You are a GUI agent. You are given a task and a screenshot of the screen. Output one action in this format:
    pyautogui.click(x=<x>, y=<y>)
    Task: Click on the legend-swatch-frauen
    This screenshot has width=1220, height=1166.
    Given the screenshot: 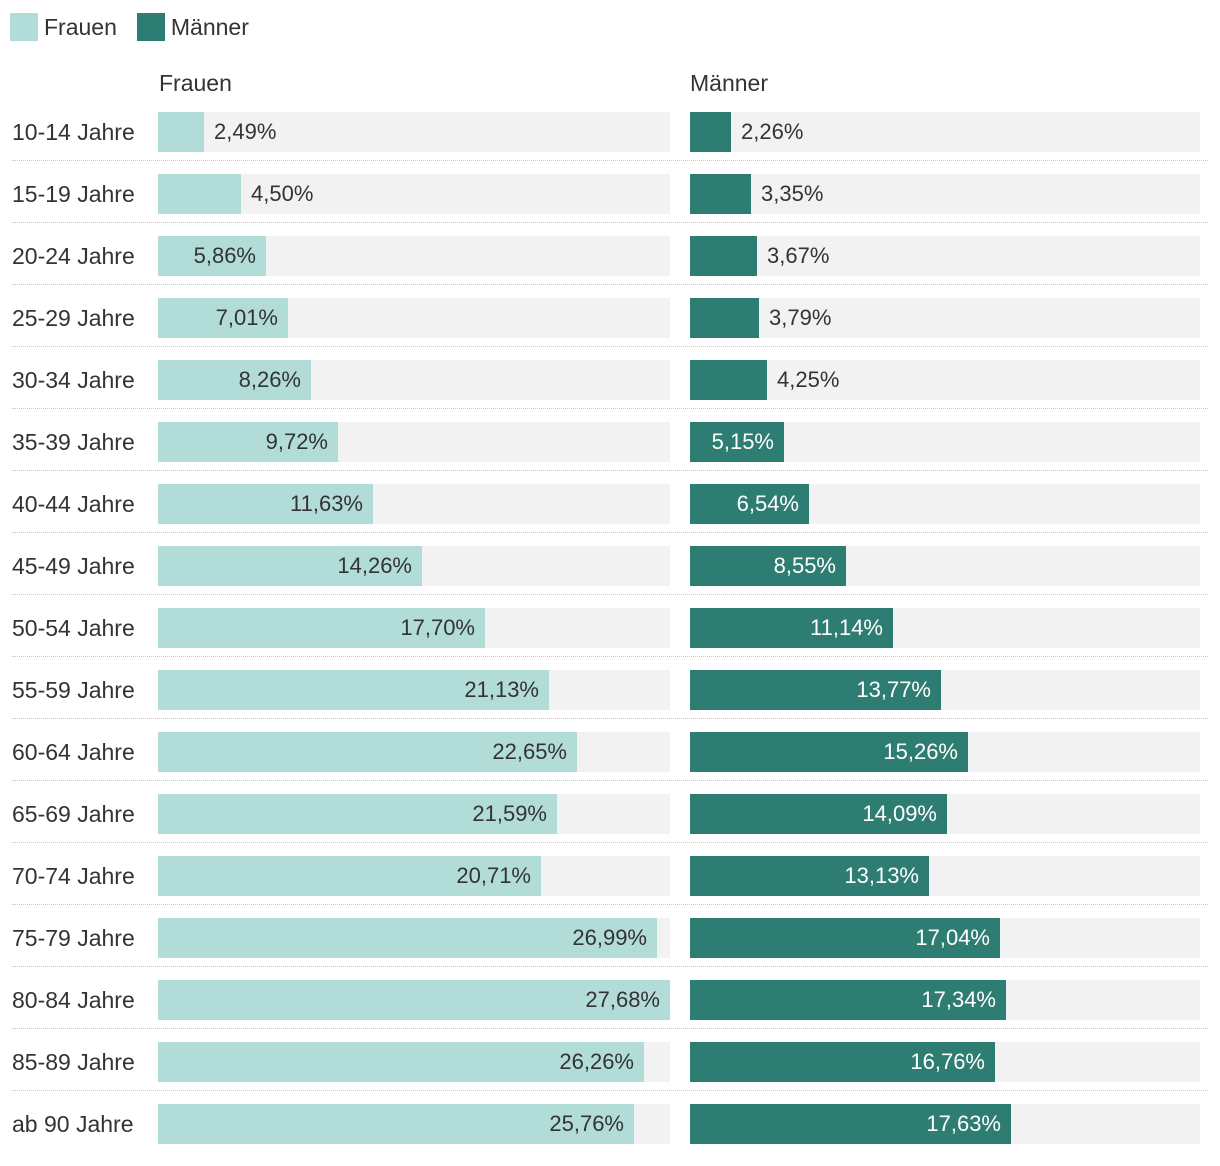 What is the action you would take?
    pyautogui.click(x=24, y=27)
    